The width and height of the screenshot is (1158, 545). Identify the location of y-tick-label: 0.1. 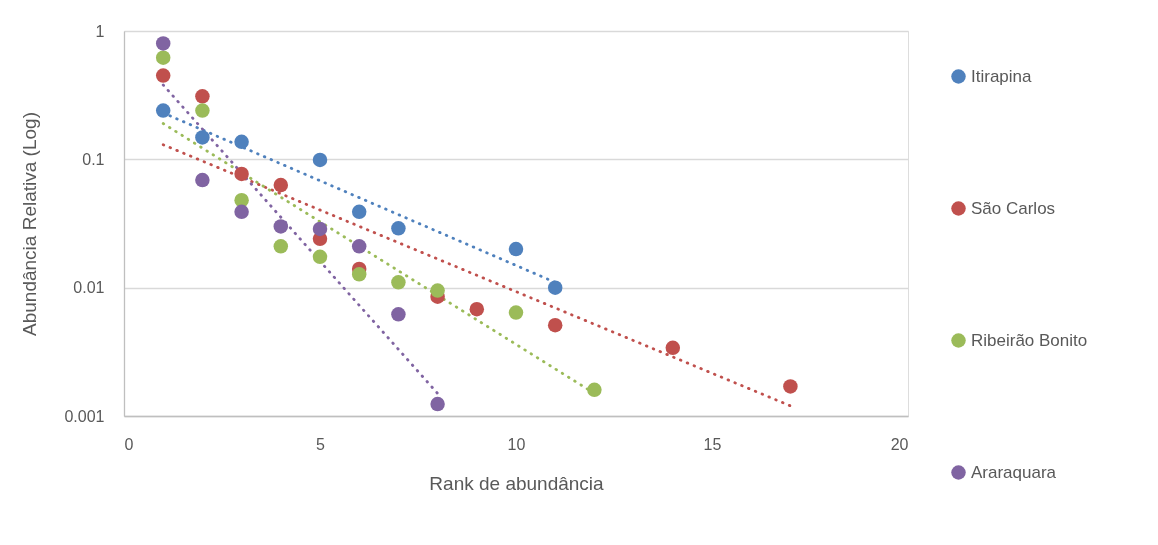
(93, 159).